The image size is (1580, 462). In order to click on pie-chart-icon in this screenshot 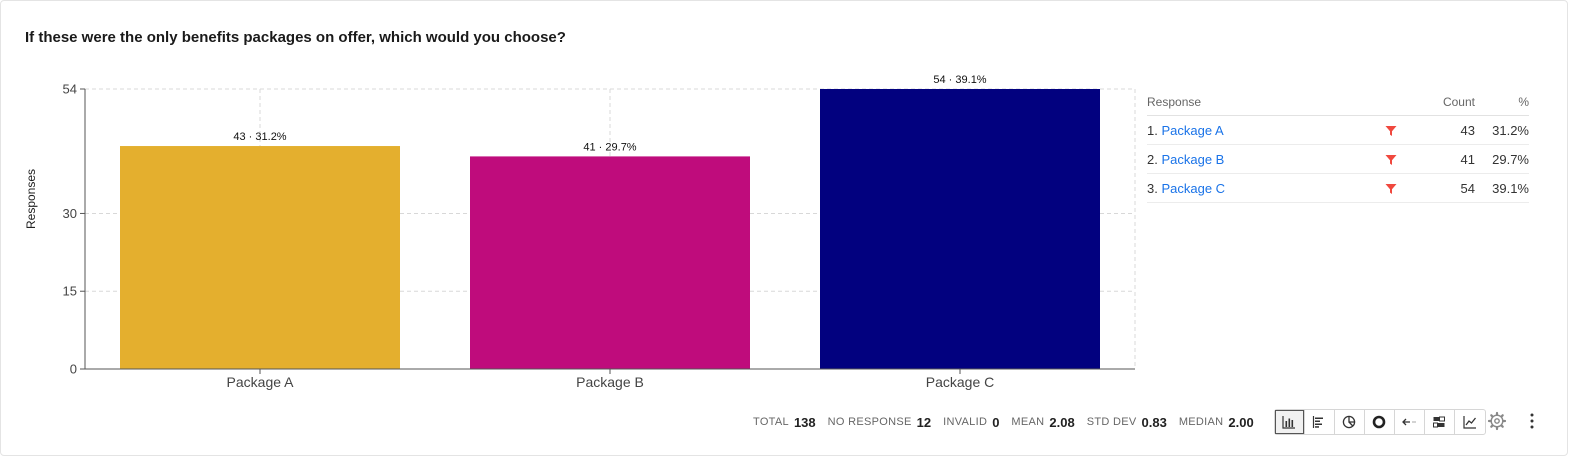, I will do `click(1349, 422)`.